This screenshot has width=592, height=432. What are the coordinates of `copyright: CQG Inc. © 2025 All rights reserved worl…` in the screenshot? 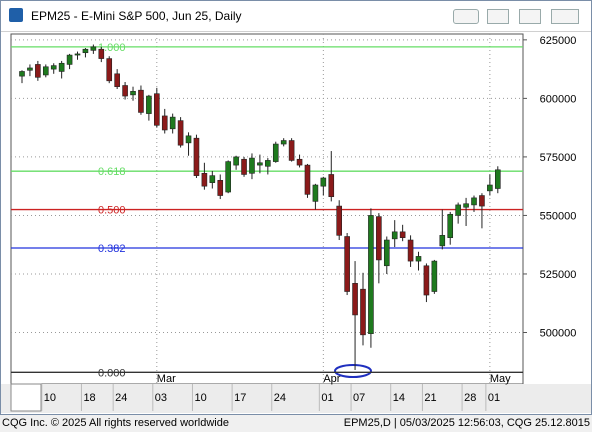 It's located at (115, 423).